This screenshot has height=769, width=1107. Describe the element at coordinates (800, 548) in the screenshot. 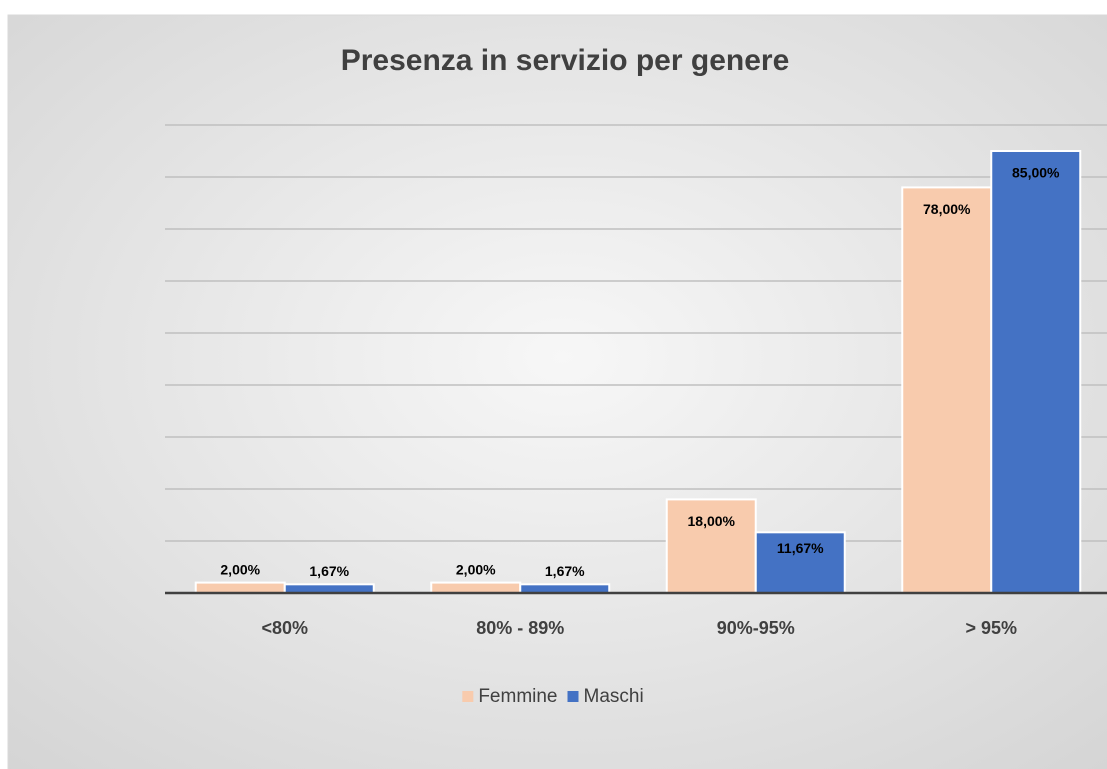

I see `data-label: 11,67%` at that location.